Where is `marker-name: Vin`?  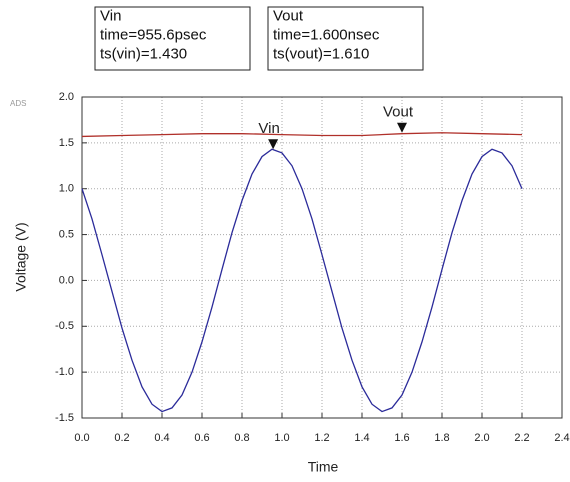 marker-name: Vin is located at coordinates (110, 15).